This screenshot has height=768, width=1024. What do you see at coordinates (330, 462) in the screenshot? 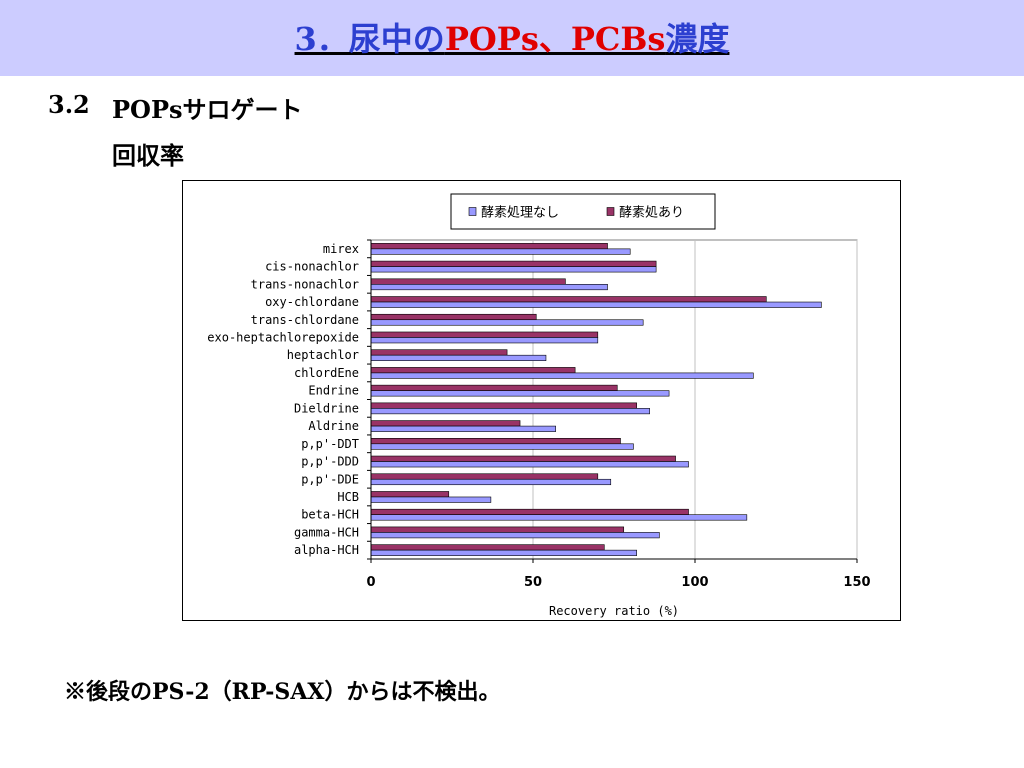
I see `category-label: p,p'-DDD` at bounding box center [330, 462].